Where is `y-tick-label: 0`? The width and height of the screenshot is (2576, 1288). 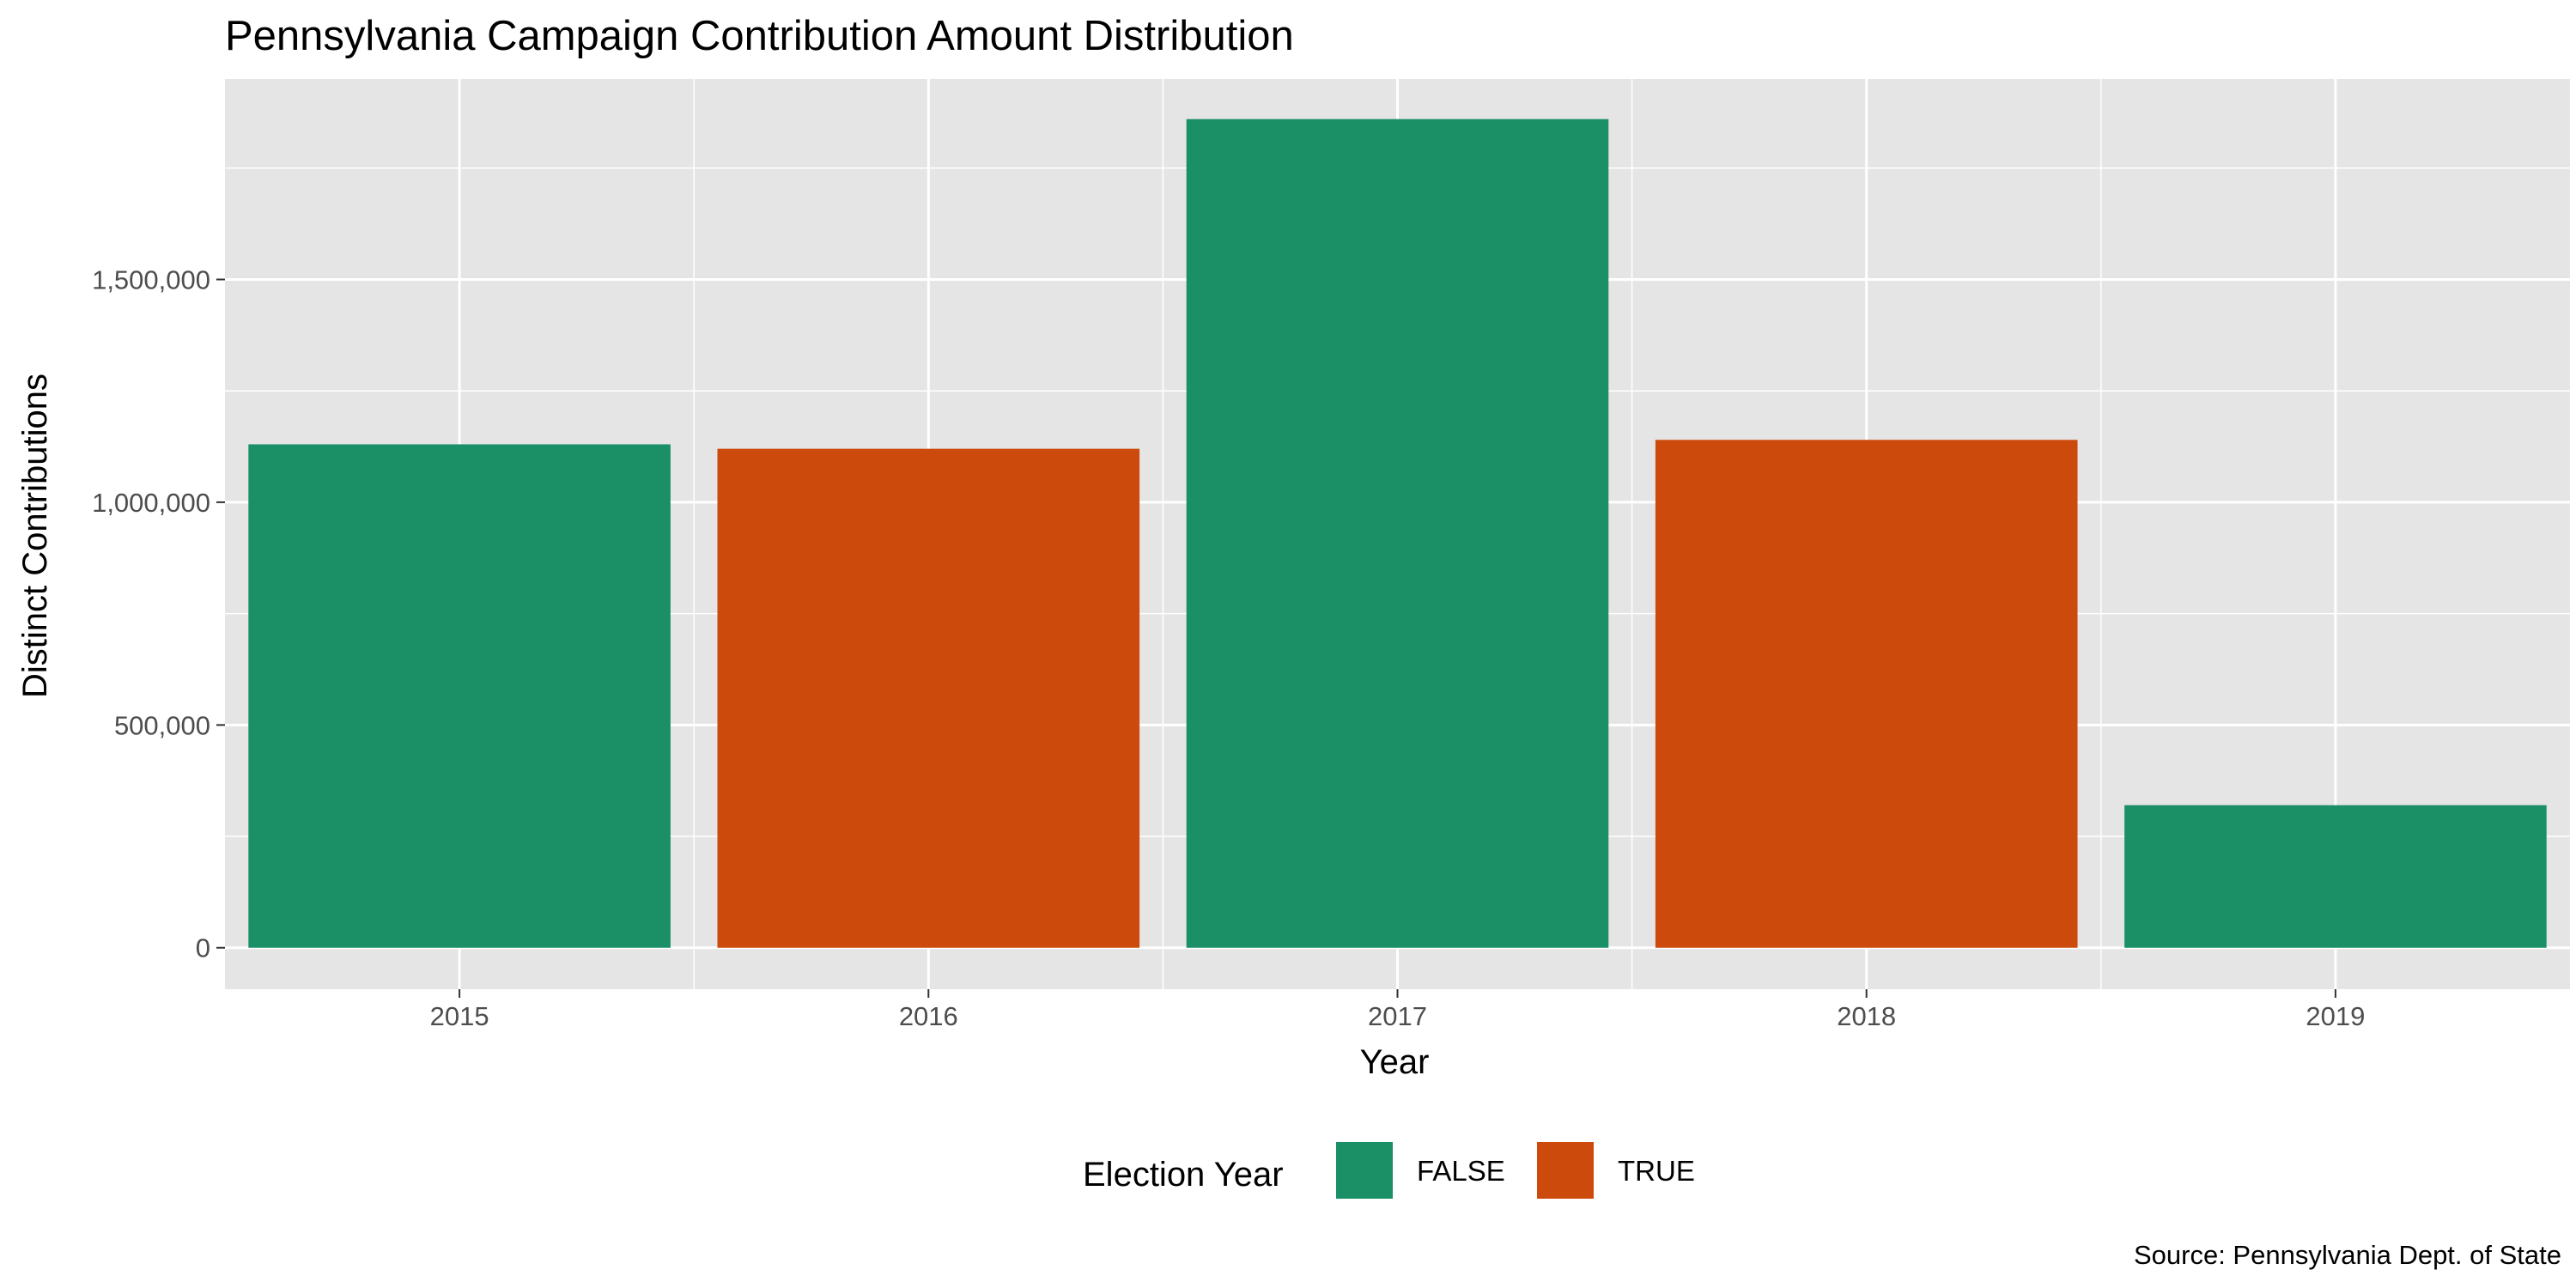
y-tick-label: 0 is located at coordinates (203, 948).